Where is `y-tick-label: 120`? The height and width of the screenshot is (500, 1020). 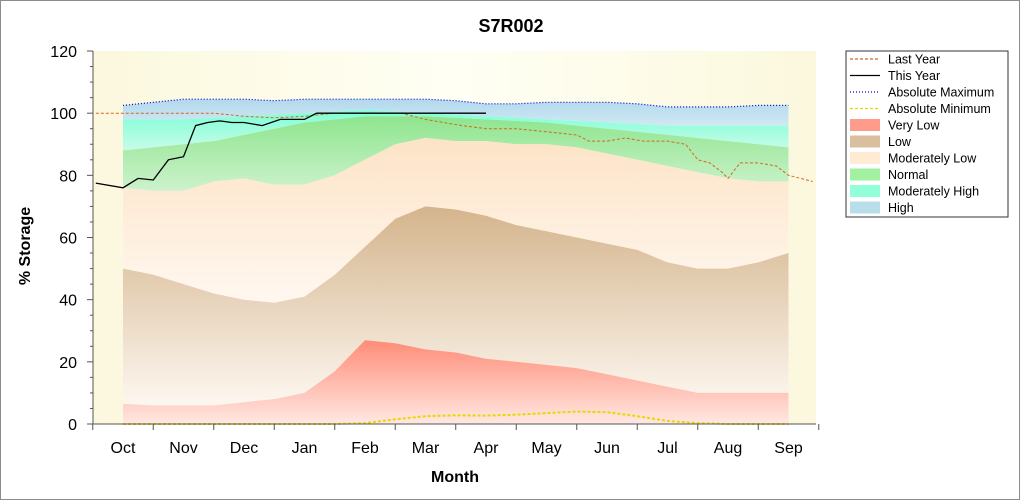
y-tick-label: 120 is located at coordinates (63, 52).